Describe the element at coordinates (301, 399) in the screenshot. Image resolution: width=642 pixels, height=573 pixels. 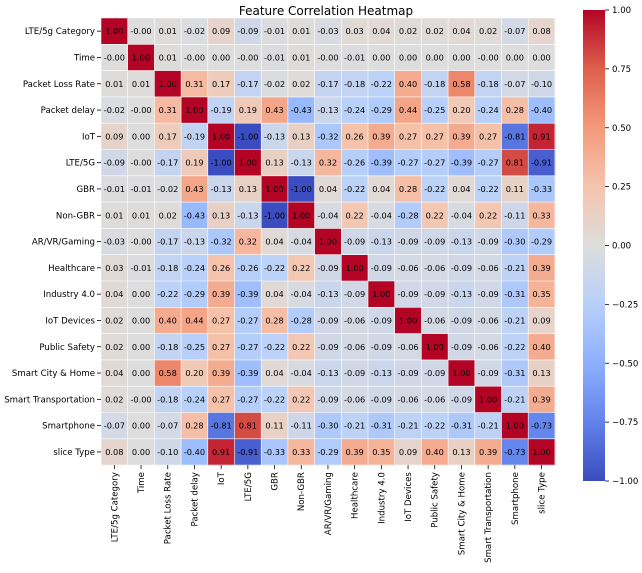
I see `cell-value-label: 0.22` at that location.